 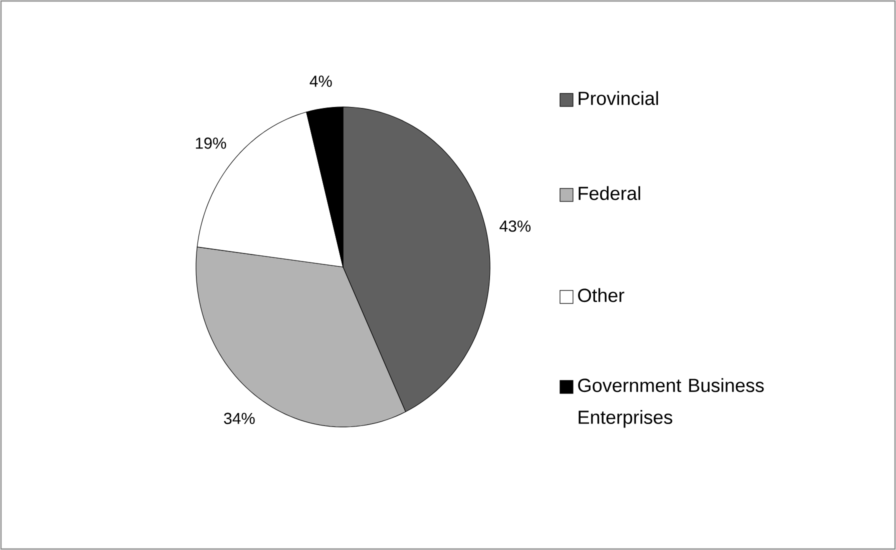 What do you see at coordinates (211, 143) in the screenshot?
I see `data-label: 19%` at bounding box center [211, 143].